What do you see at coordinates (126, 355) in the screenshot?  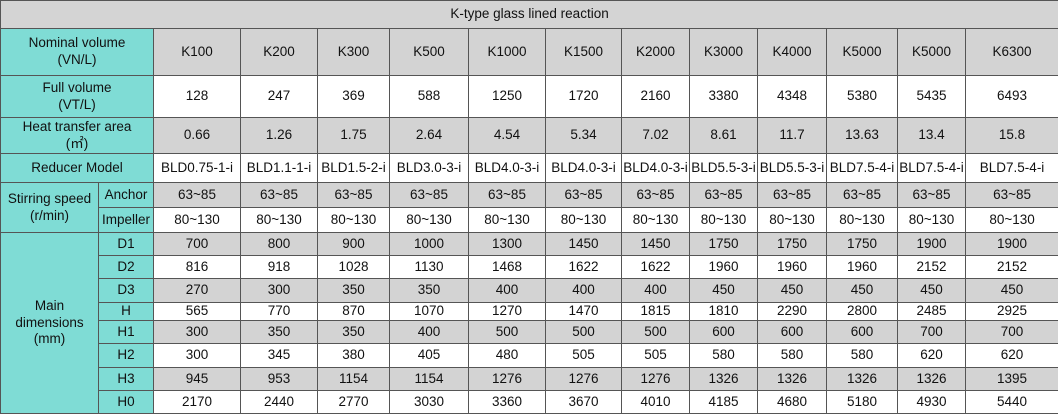 I see `sub-label-h2: H2` at bounding box center [126, 355].